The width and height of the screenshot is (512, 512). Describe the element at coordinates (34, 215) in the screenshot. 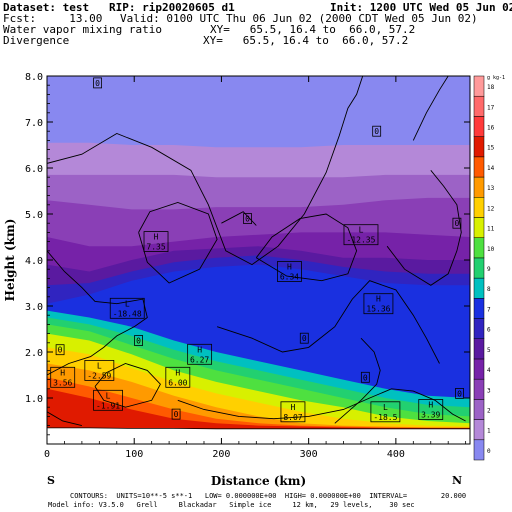

I see `y-tick-label: 5.0` at that location.